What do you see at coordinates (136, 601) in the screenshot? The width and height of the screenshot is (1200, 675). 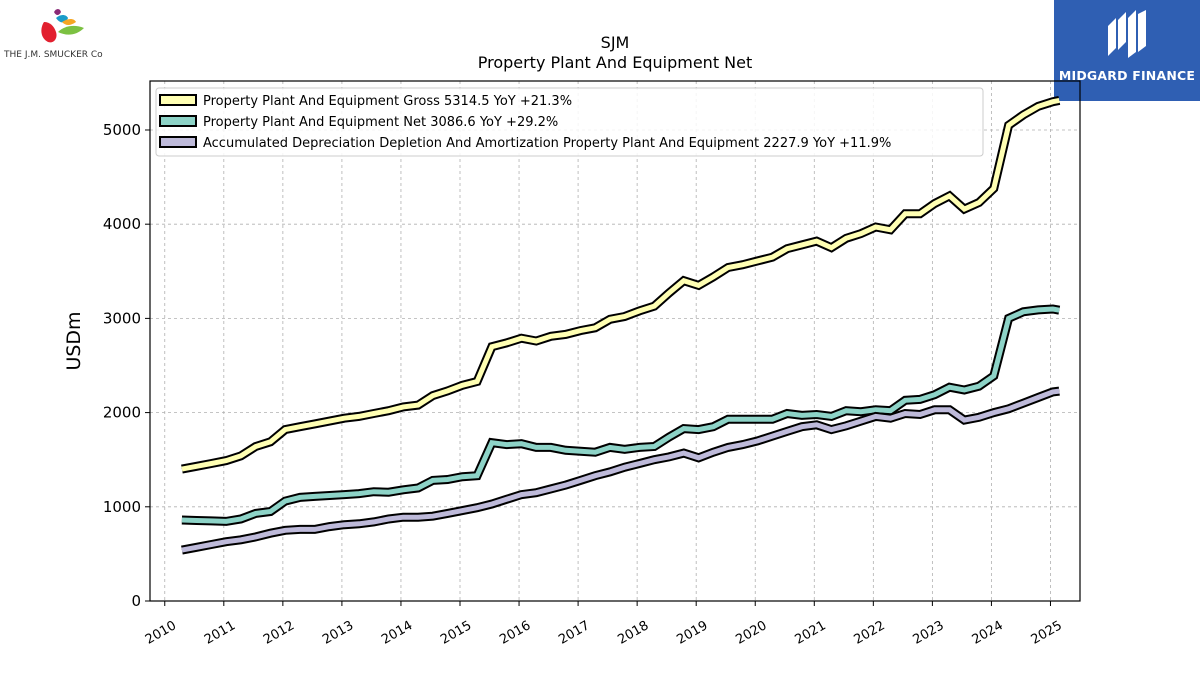 I see `y-tick-label: 0` at bounding box center [136, 601].